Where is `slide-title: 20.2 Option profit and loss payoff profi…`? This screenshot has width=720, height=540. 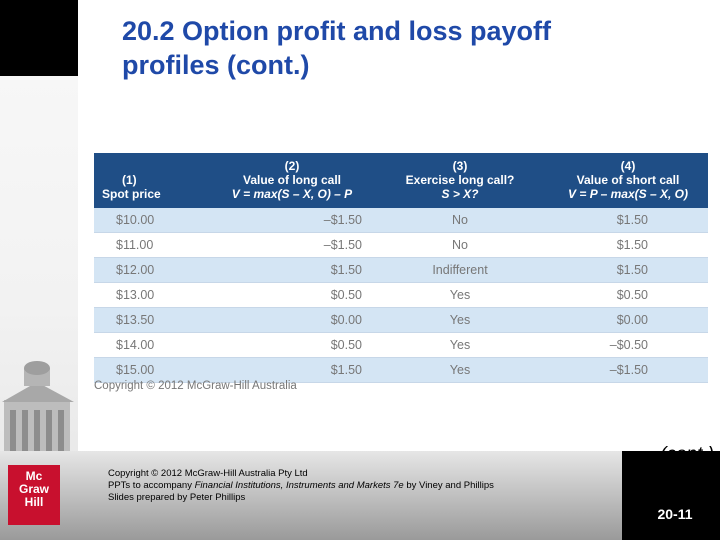
slide-title: 20.2 Option profit and loss payoff profi… is located at coordinates (402, 48).